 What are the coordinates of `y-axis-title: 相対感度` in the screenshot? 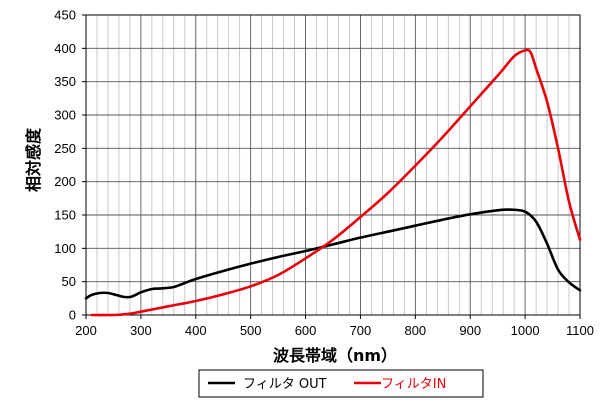 It's located at (33, 159).